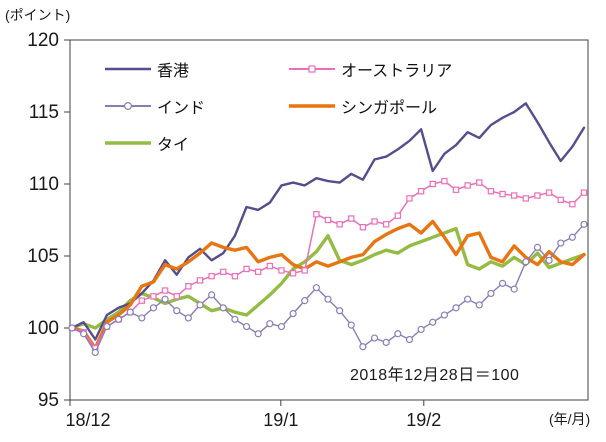 Image resolution: width=606 pixels, height=442 pixels. Describe the element at coordinates (435, 375) in the screenshot. I see `base-date-annotation: 2018年12月28日＝100` at that location.